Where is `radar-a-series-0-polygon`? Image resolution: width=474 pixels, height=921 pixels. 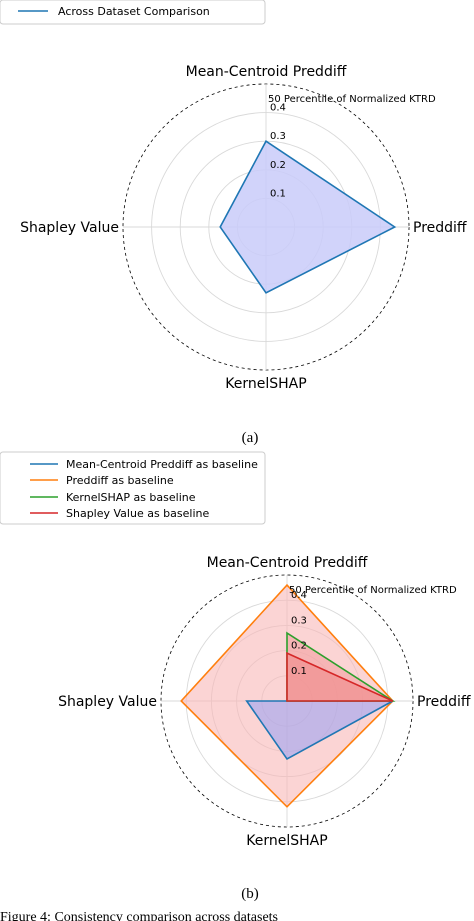
radar-a-series-0-polygon is located at coordinates (308, 217).